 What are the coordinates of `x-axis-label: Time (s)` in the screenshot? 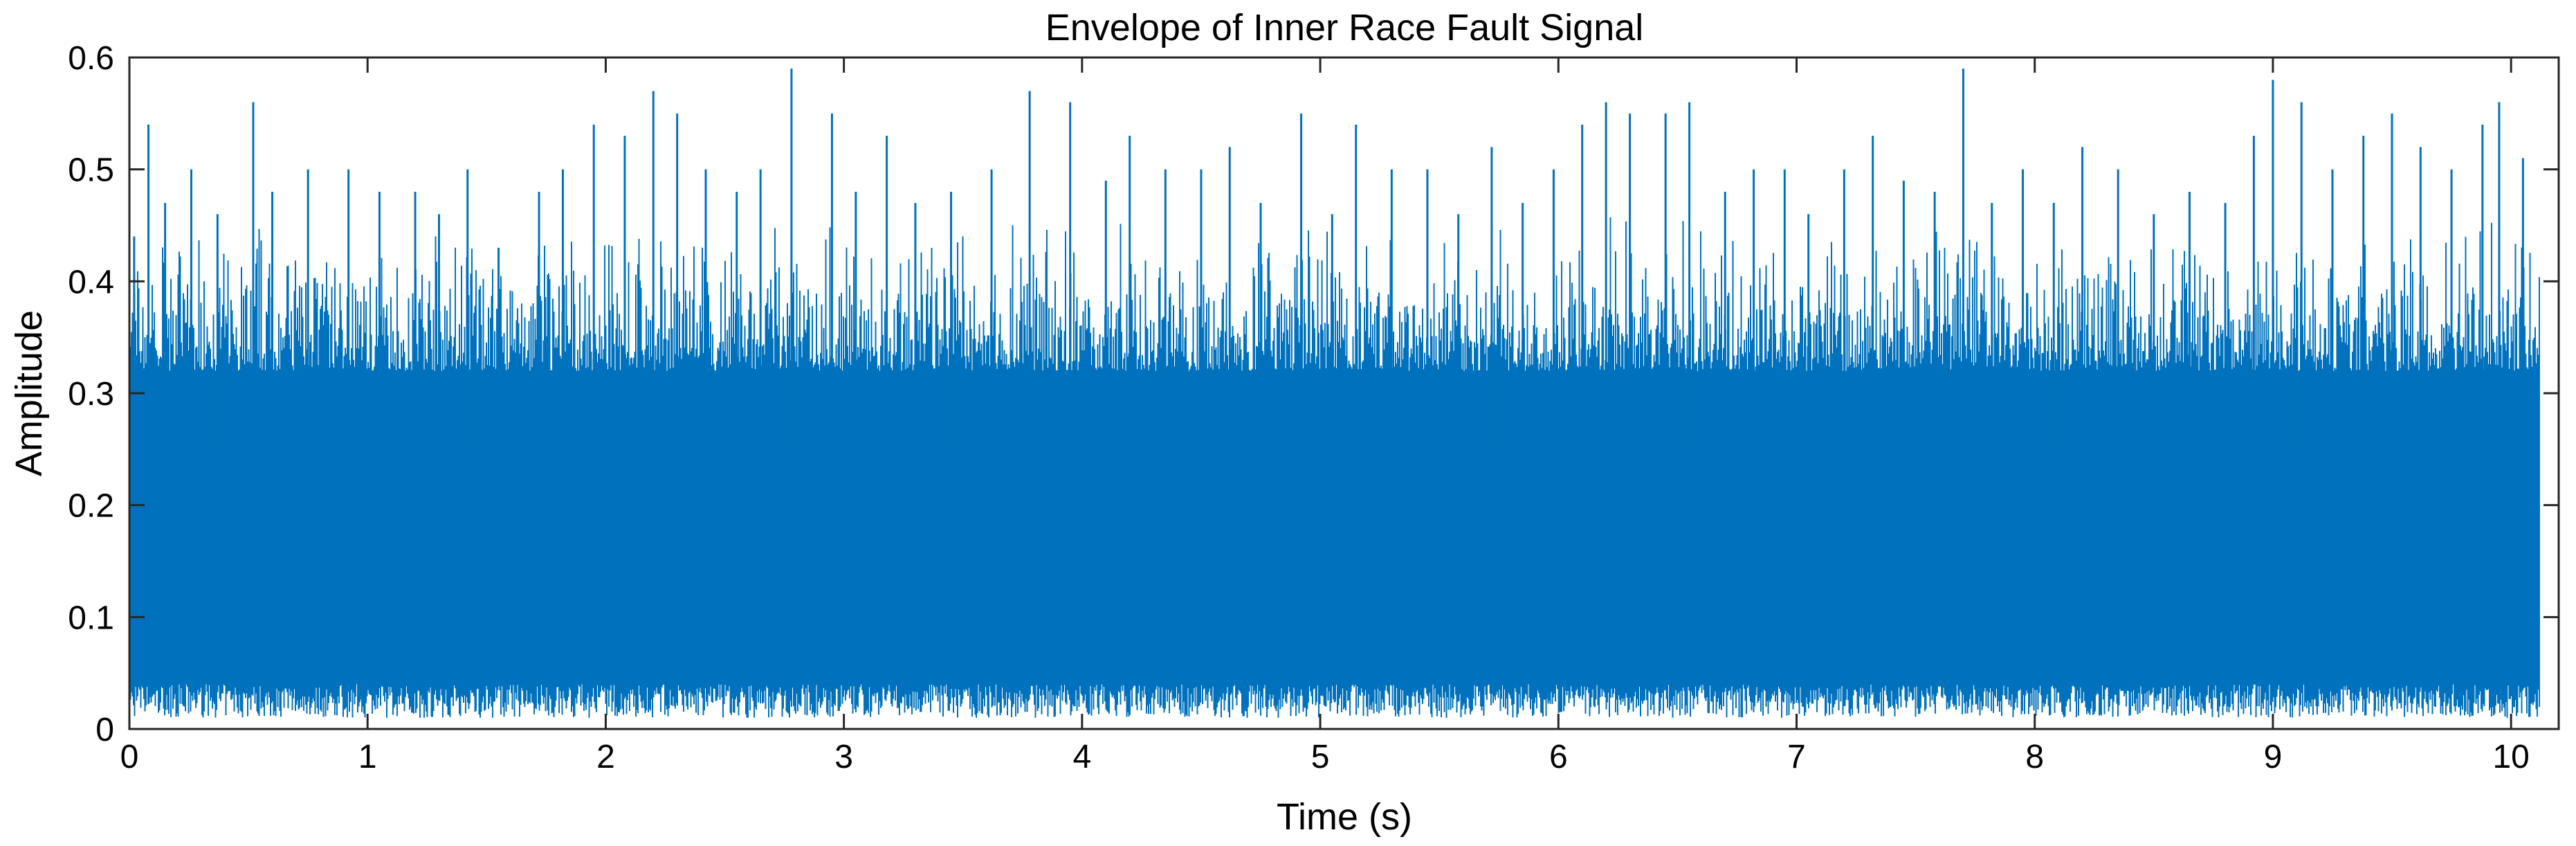 It's located at (1345, 817).